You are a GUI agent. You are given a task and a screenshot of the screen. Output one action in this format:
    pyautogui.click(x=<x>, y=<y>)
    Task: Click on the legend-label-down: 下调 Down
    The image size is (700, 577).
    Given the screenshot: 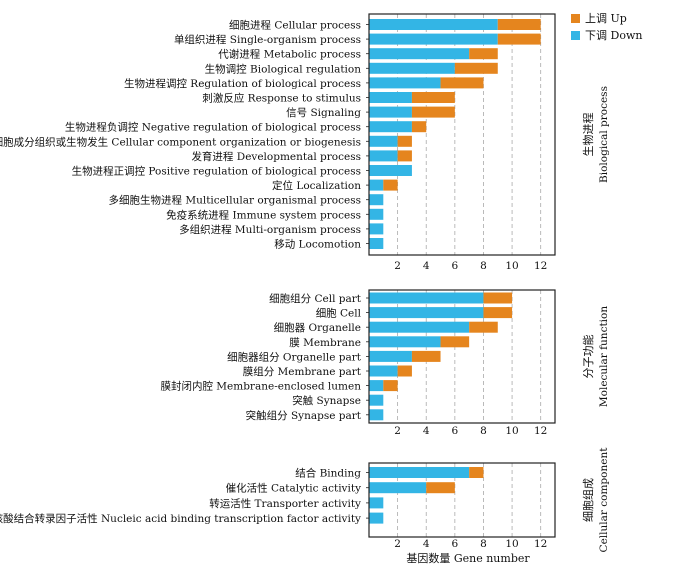 What is the action you would take?
    pyautogui.click(x=613, y=35)
    